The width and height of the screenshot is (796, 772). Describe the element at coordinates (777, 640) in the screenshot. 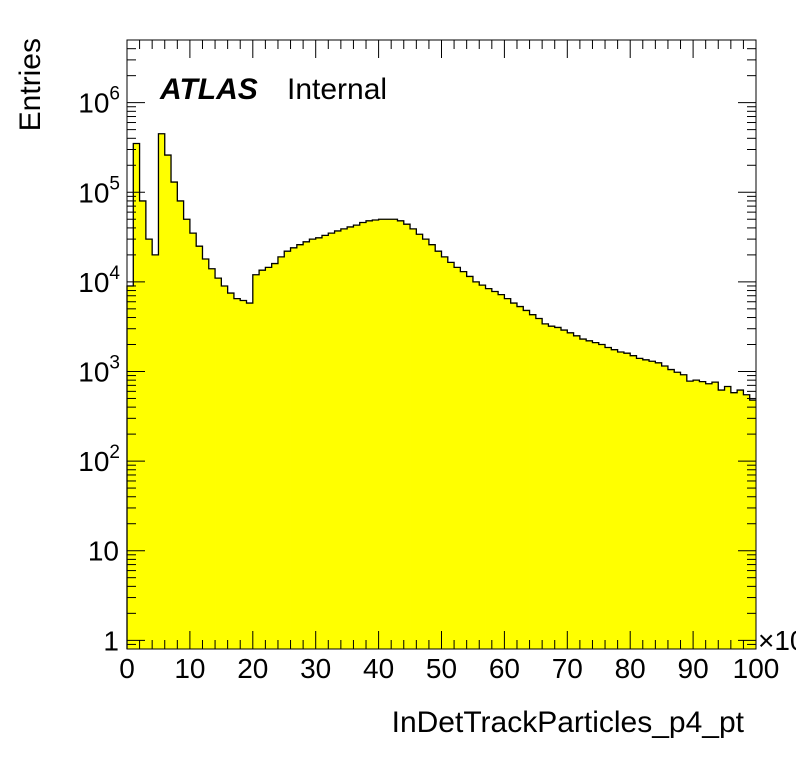

I see `x-axis-multiplier: ×10` at that location.